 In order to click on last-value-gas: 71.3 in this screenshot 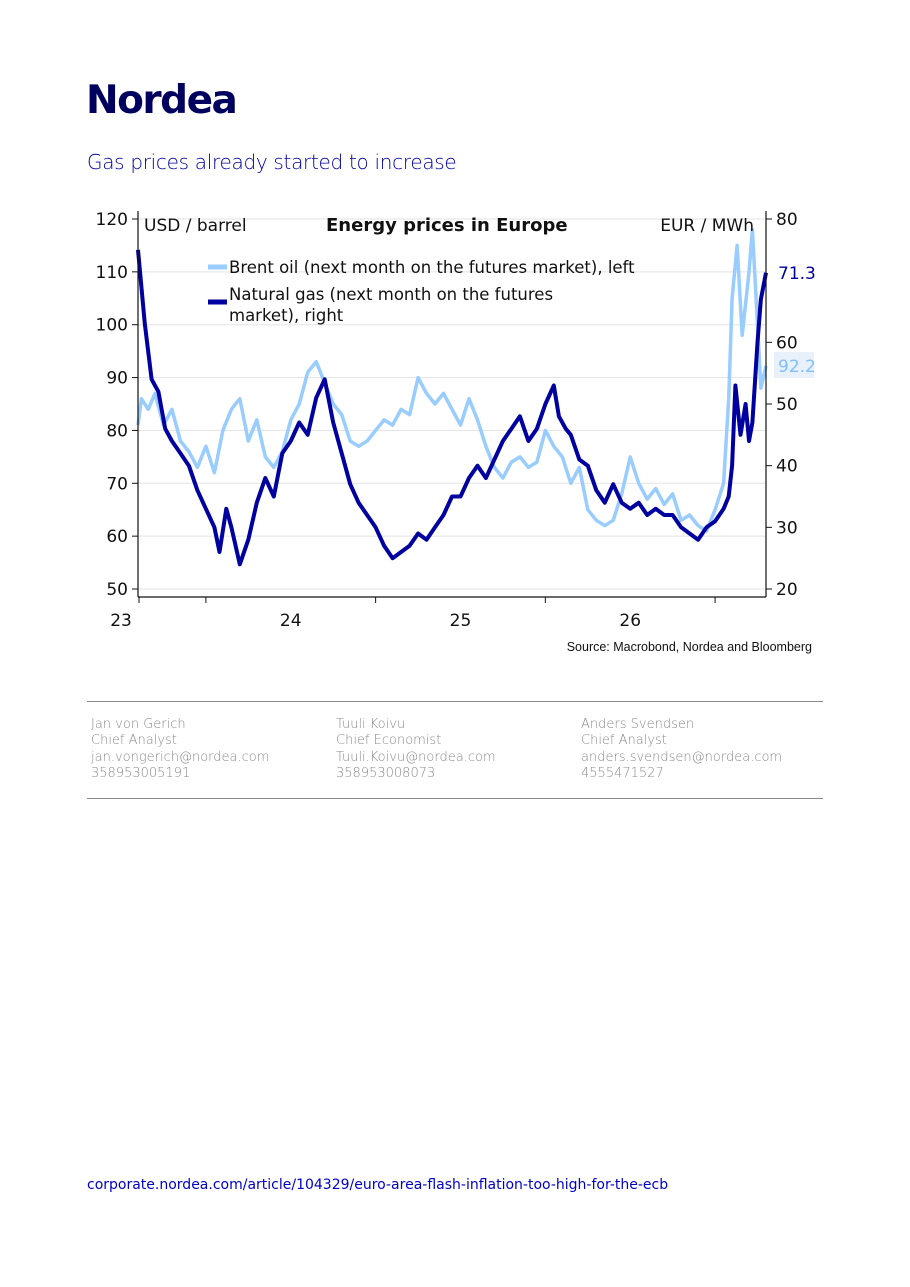, I will do `click(797, 274)`.